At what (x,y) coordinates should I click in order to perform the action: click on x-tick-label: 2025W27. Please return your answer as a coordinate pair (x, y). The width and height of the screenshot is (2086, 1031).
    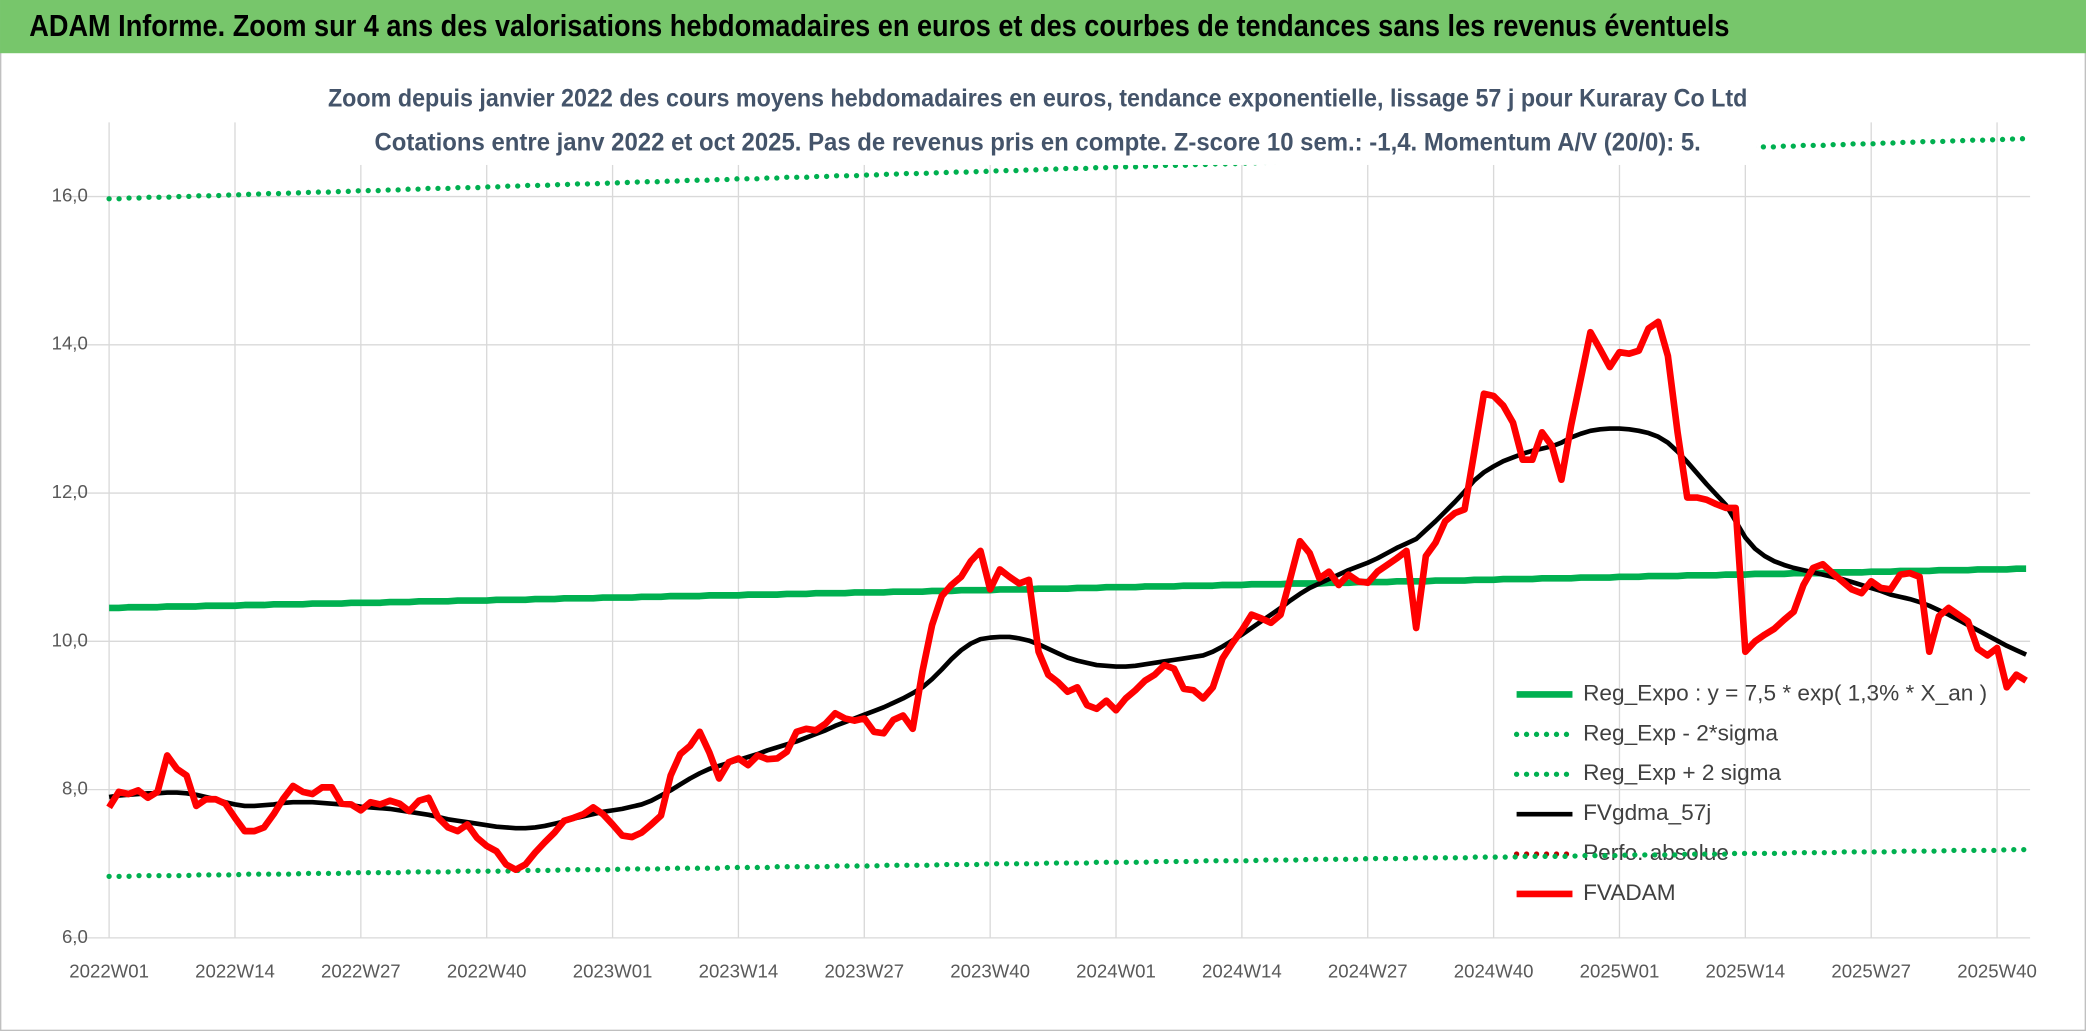
    Looking at the image, I should click on (1871, 970).